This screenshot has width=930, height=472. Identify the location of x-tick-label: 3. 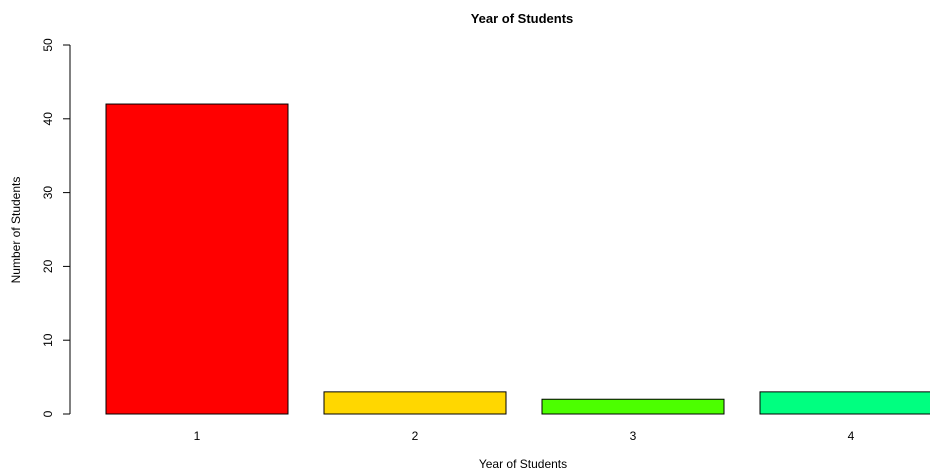
(633, 436).